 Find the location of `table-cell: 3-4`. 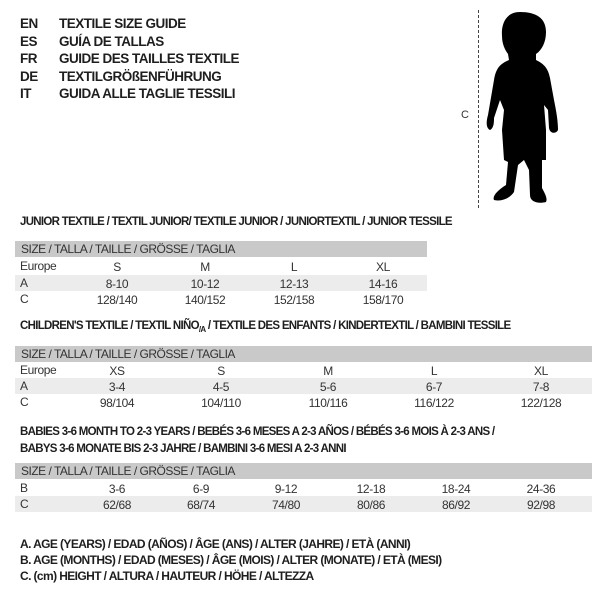

table-cell: 3-4 is located at coordinates (117, 387).